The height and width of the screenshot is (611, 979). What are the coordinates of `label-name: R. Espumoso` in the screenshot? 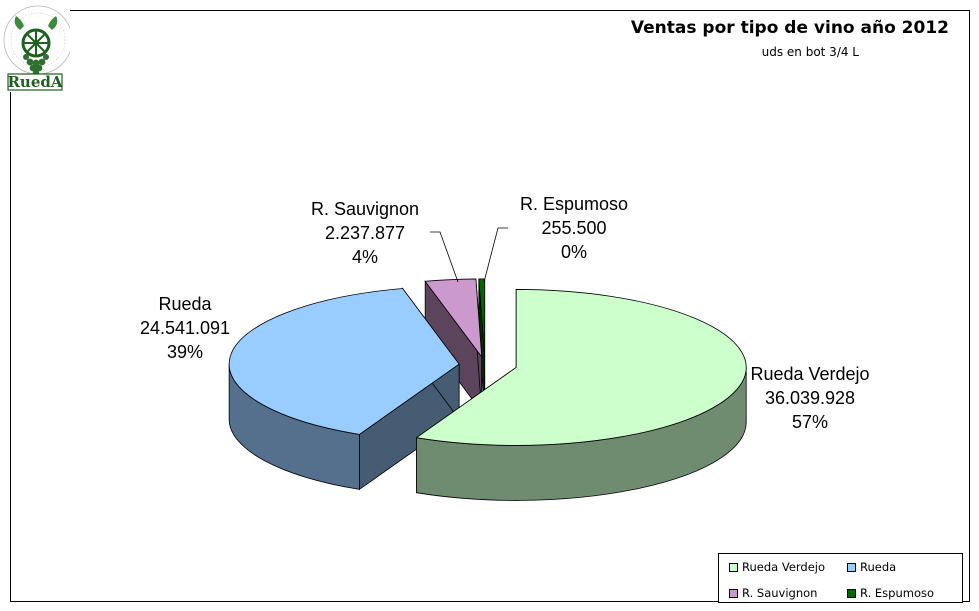 It's located at (574, 204).